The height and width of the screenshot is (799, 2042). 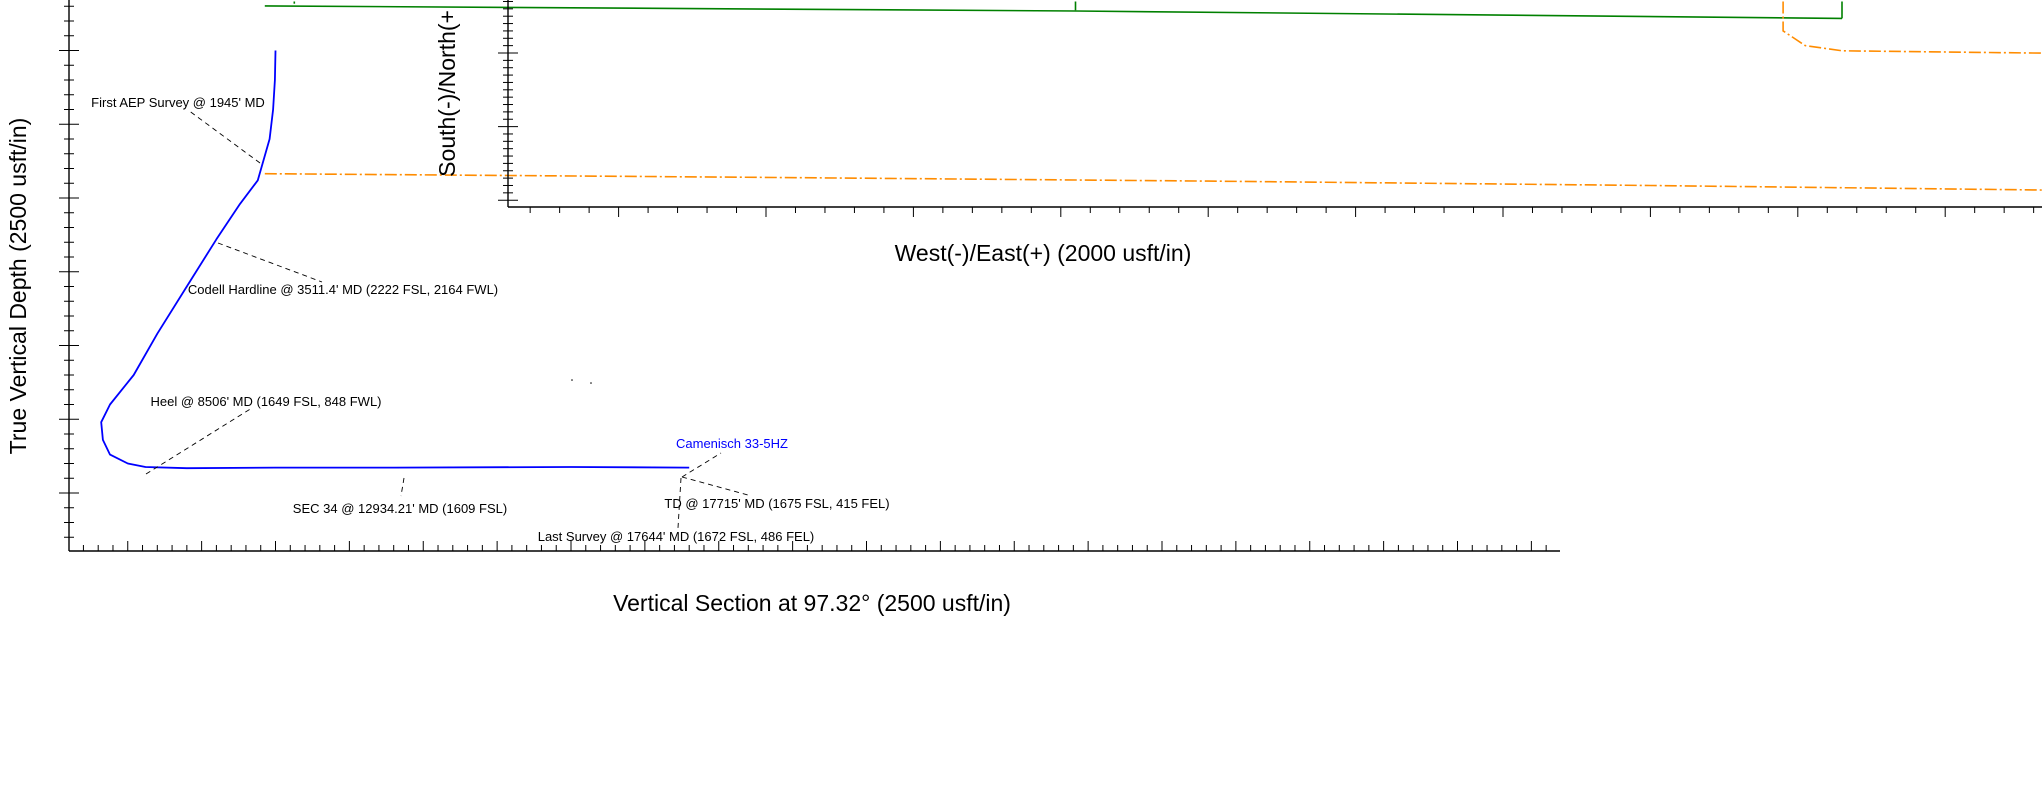 I want to click on annotation-label: First AEP Survey @ 1945' MD, so click(x=178, y=102).